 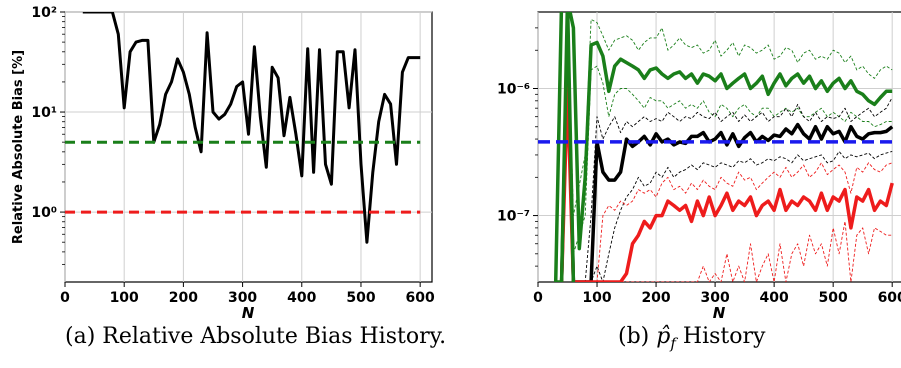 What do you see at coordinates (48, 135) in the screenshot?
I see `y-ticks: 10² 10¹ 10⁰` at bounding box center [48, 135].